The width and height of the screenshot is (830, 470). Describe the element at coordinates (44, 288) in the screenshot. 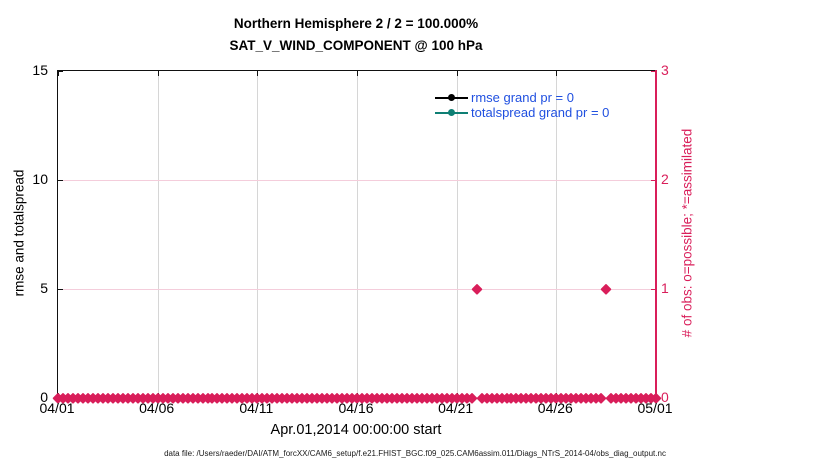

I see `left-y-tick-label: 5` at that location.